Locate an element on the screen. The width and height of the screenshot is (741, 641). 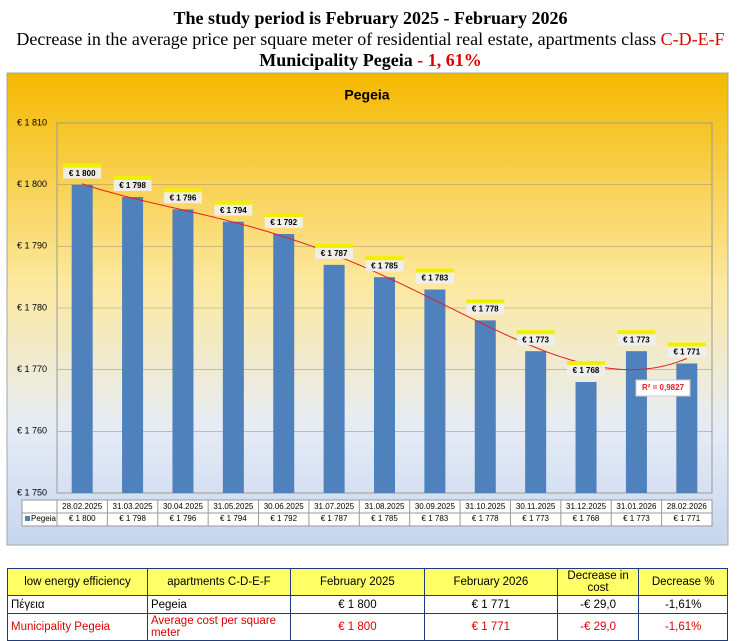
data-table-value: € 1 792 is located at coordinates (283, 518).